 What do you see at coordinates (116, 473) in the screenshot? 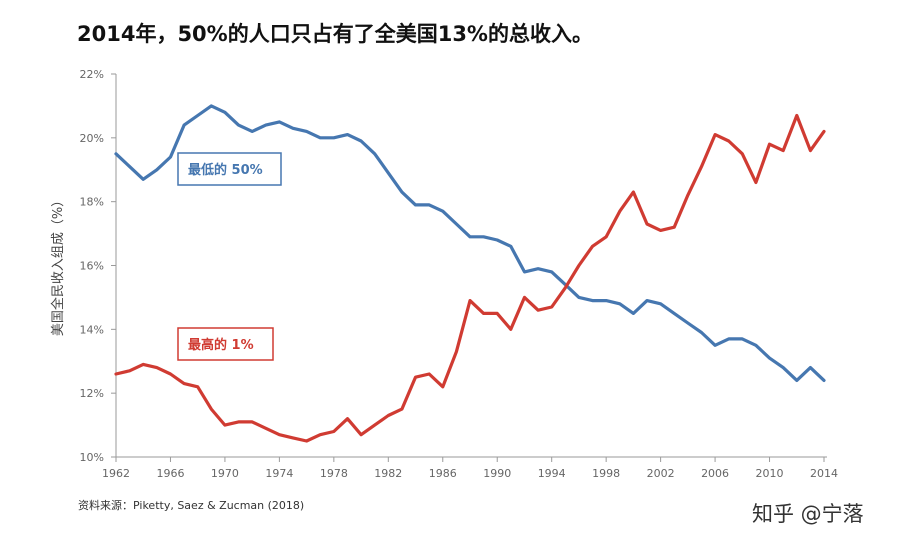
I see `x-tick-label: 1962` at bounding box center [116, 473].